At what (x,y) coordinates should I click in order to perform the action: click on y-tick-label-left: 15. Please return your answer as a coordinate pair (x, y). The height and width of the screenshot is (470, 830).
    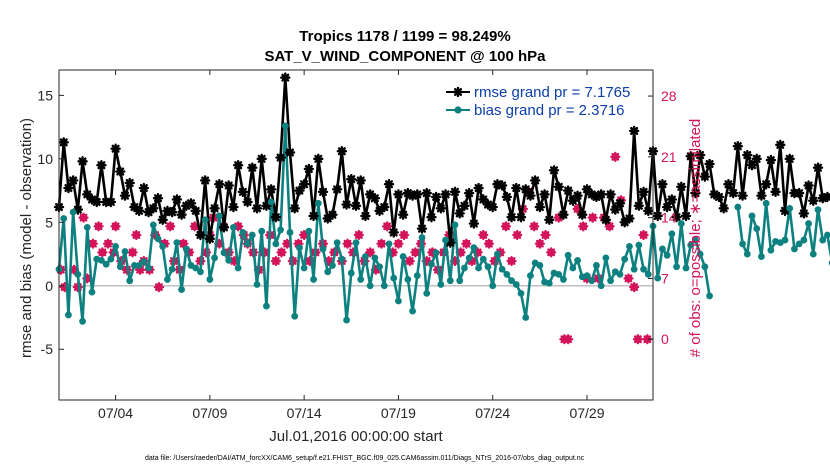
    Looking at the image, I should click on (45, 95).